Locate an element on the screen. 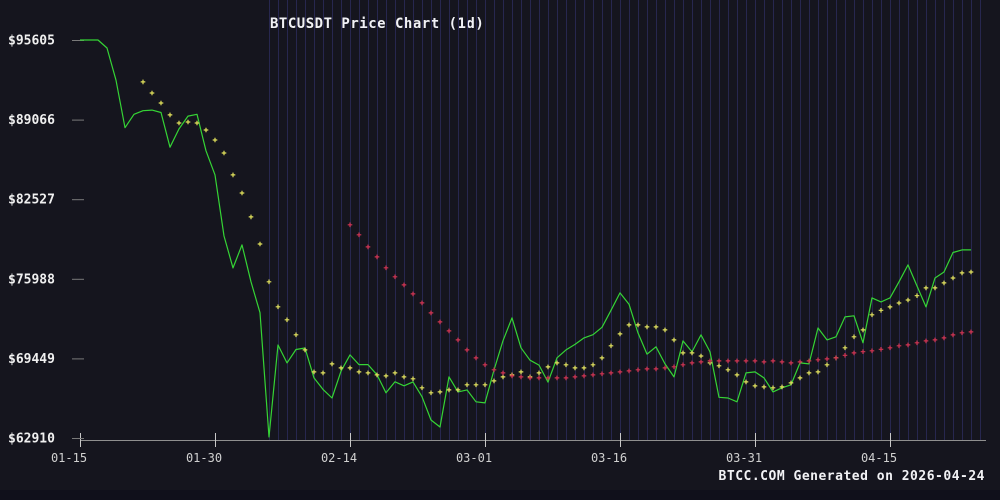 Image resolution: width=1000 pixels, height=500 pixels. y-axis-label: $89066 is located at coordinates (31, 120).